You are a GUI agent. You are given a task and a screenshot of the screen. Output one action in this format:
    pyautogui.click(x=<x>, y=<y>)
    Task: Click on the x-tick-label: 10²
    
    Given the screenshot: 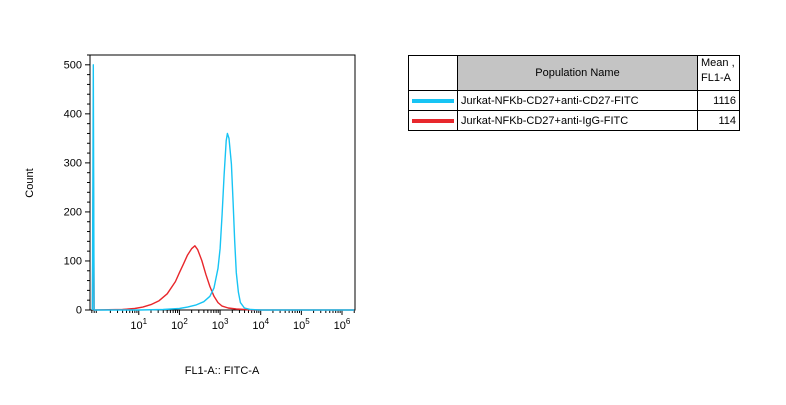 What is the action you would take?
    pyautogui.click(x=179, y=324)
    